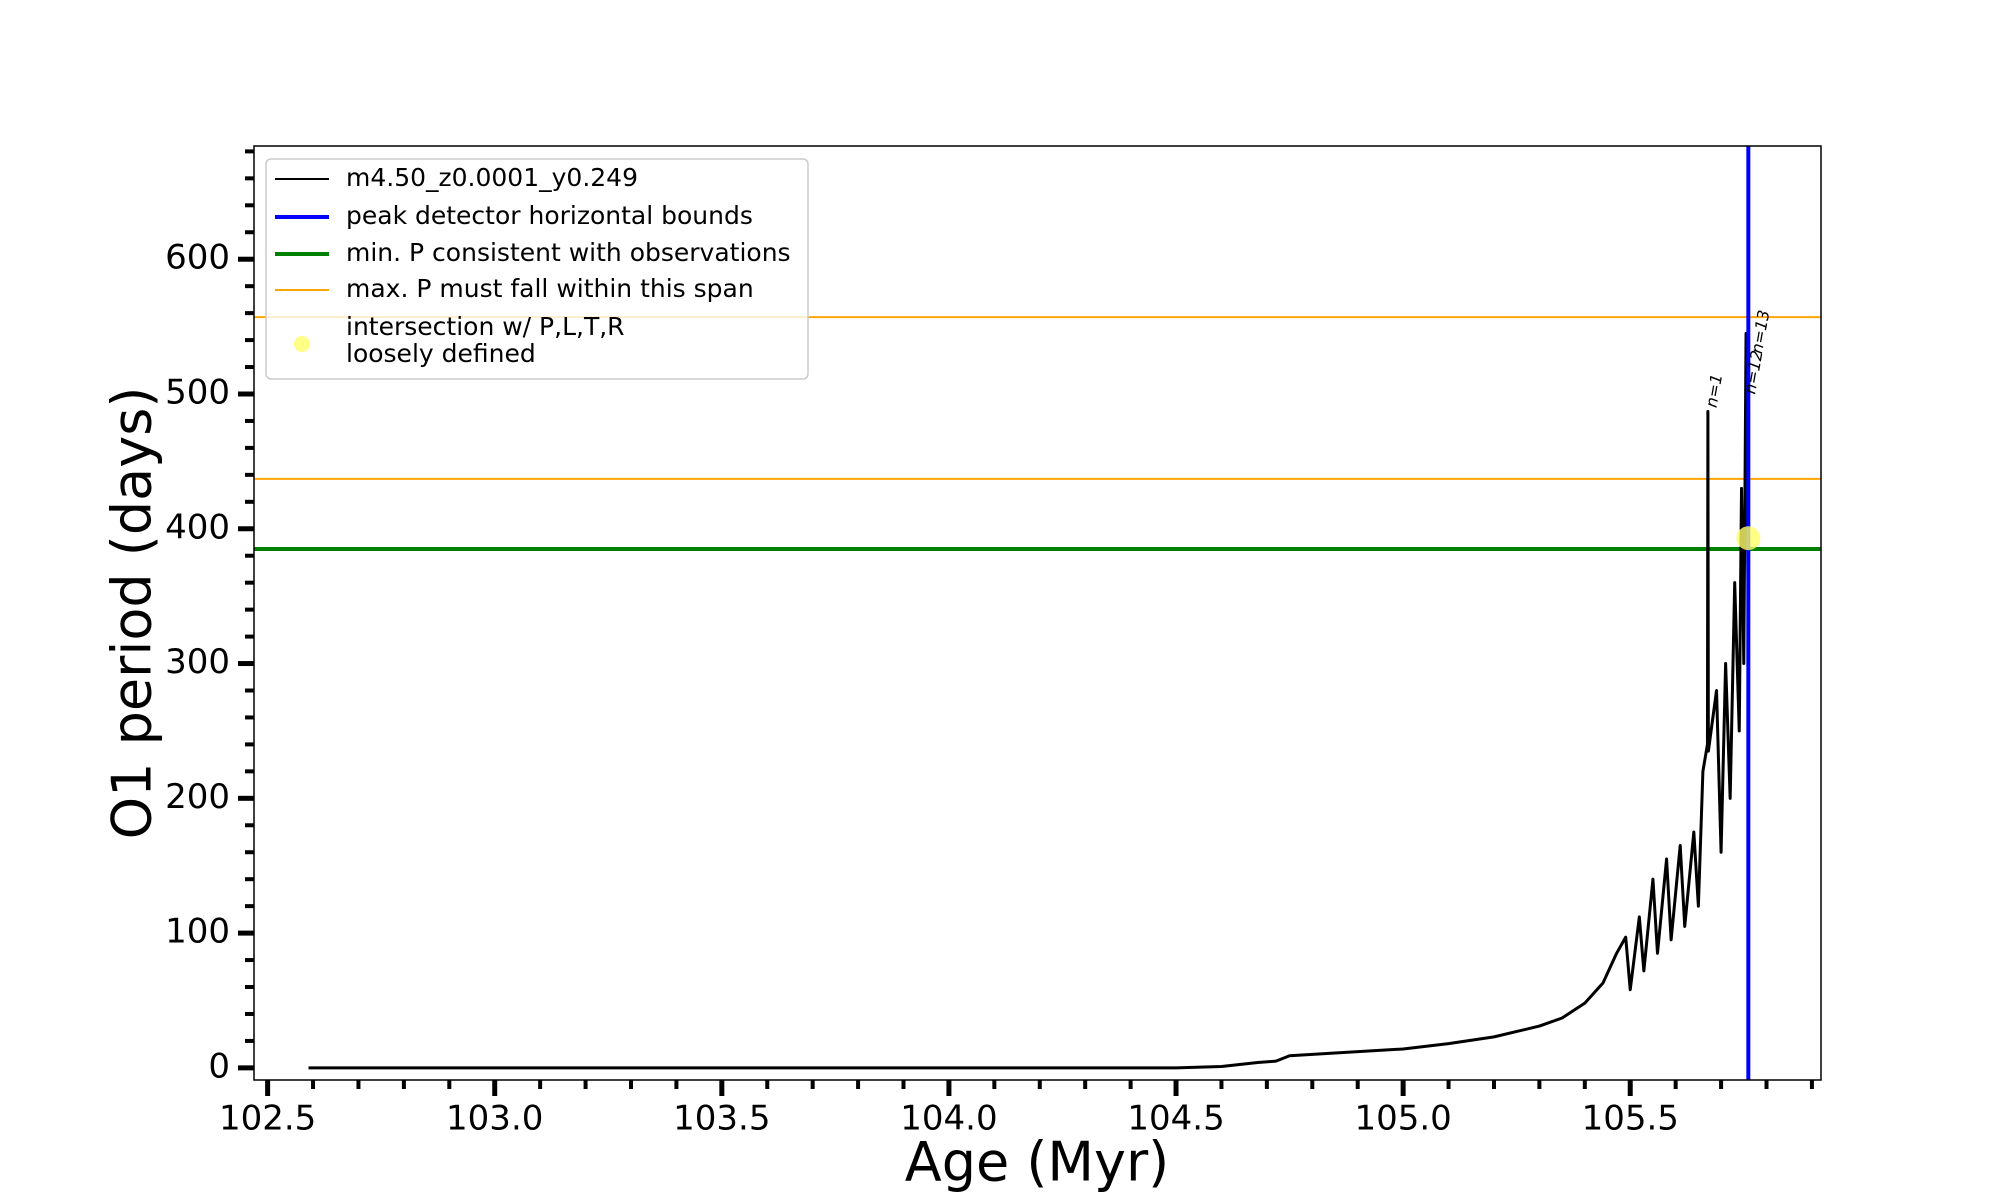 The width and height of the screenshot is (2000, 1200). I want to click on legend-handle, so click(302, 344).